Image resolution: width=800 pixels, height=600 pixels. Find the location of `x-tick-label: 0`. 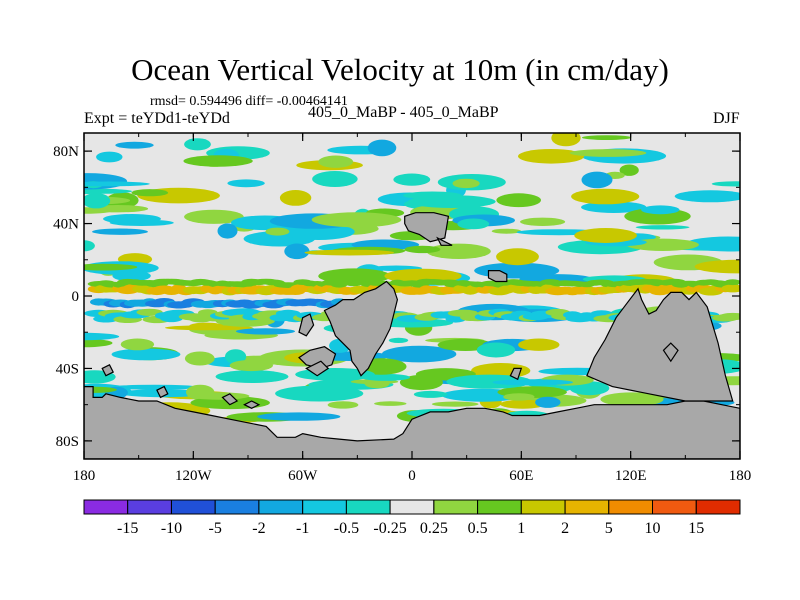

x-tick-label: 0 is located at coordinates (412, 476).